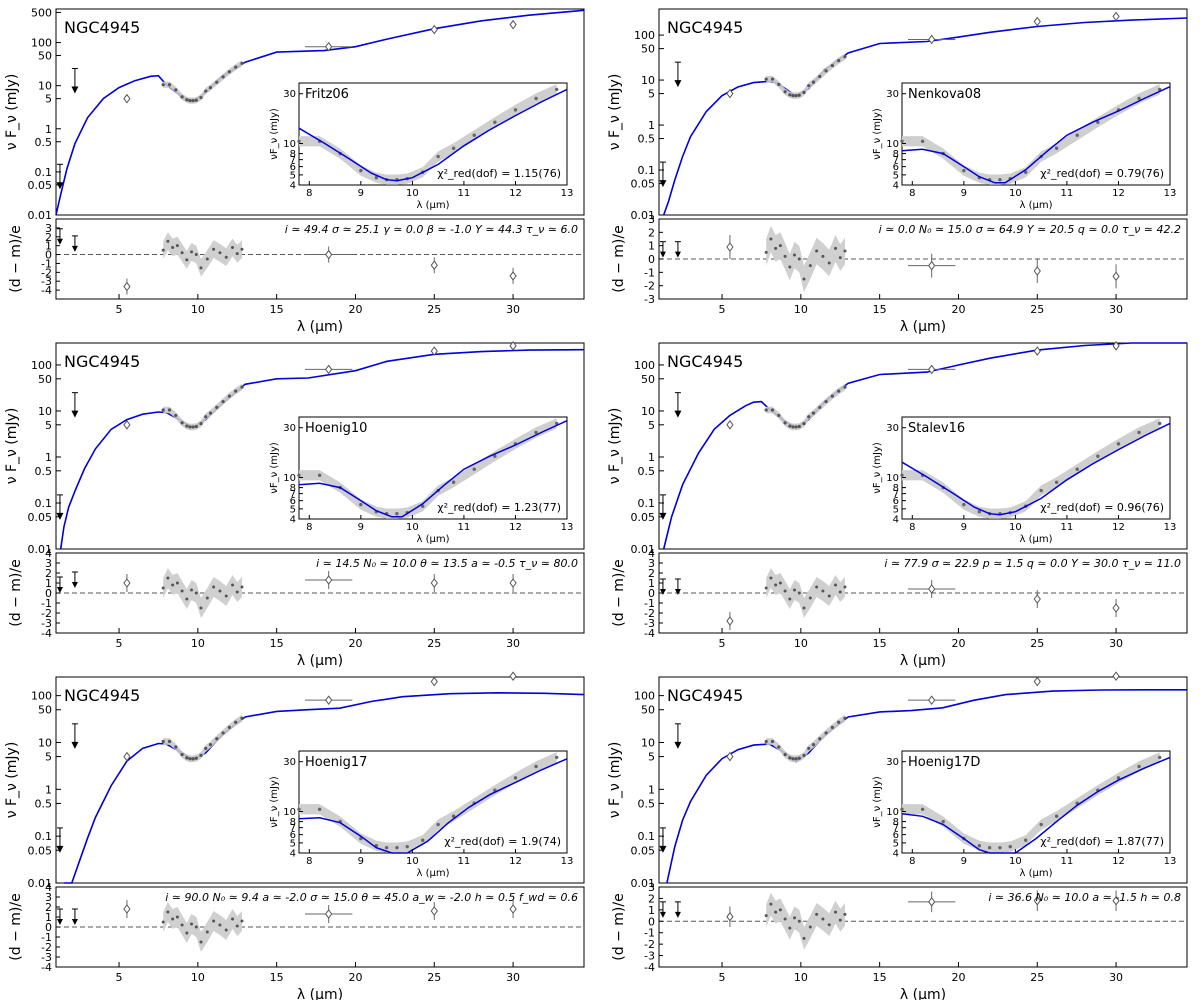 The height and width of the screenshot is (1000, 1200). What do you see at coordinates (102, 361) in the screenshot?
I see `source-name: NGC4945` at bounding box center [102, 361].